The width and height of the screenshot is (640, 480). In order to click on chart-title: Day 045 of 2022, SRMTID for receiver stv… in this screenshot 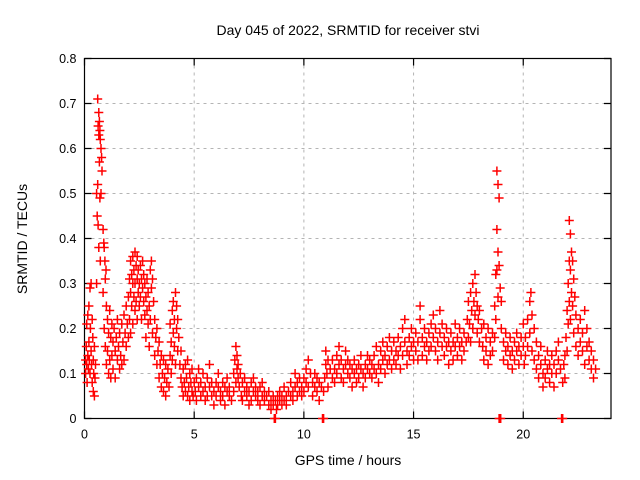, I will do `click(348, 30)`.